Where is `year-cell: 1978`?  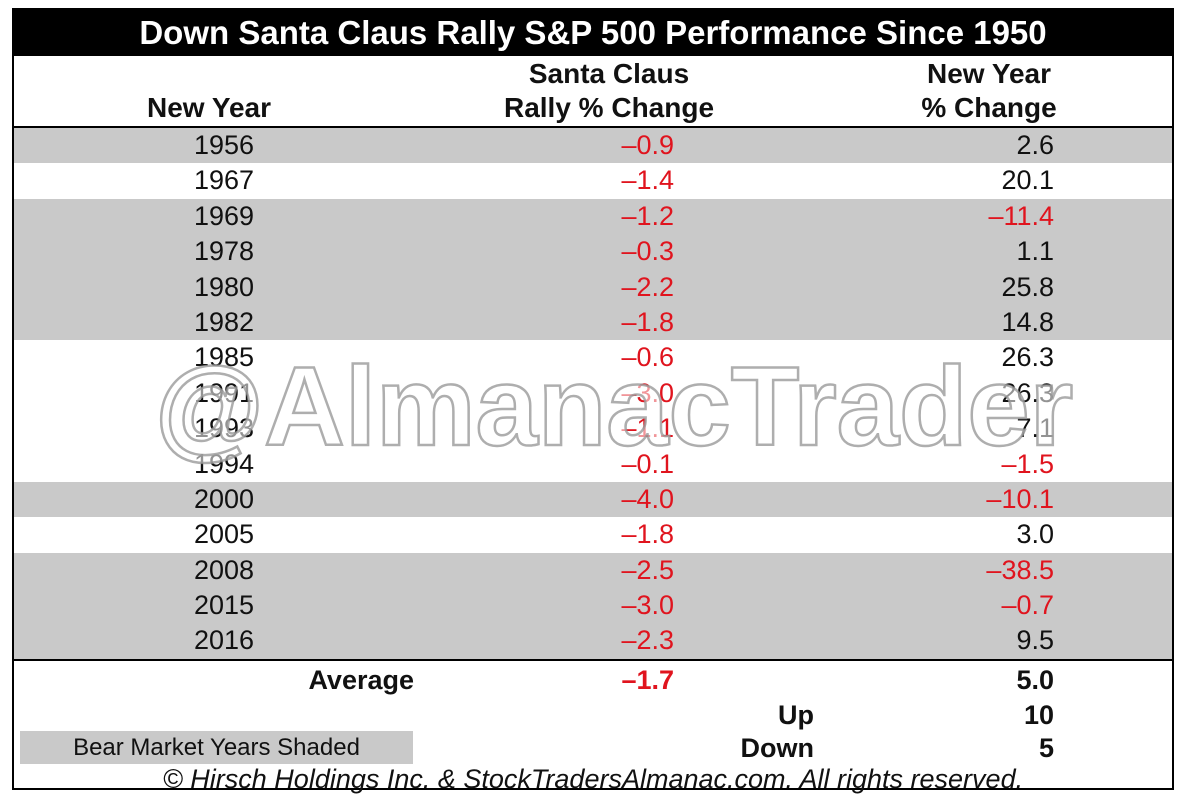 year-cell: 1978 is located at coordinates (224, 251).